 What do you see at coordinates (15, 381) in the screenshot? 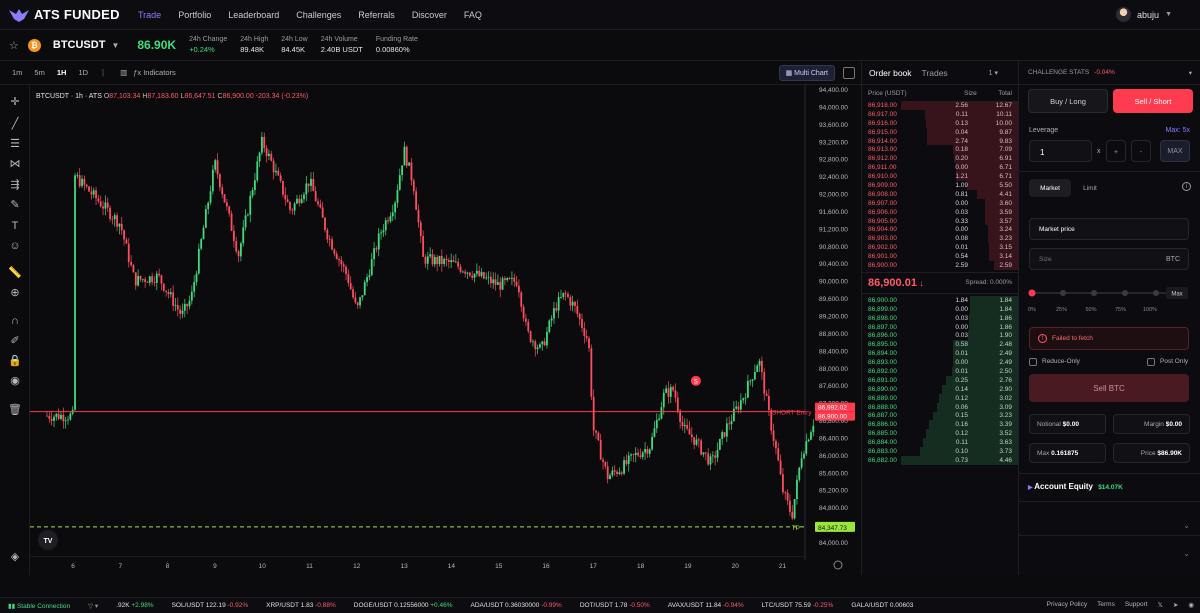
I see `eye-icon: ◉` at bounding box center [15, 381].